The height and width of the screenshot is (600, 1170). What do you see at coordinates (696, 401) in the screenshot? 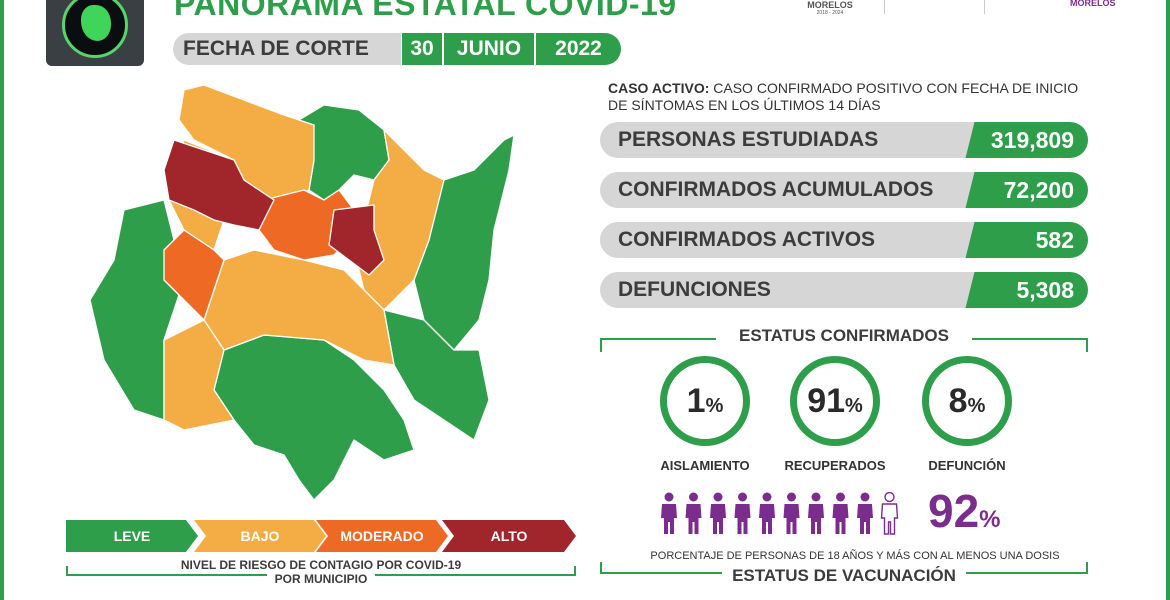
I see `status-value: 1` at bounding box center [696, 401].